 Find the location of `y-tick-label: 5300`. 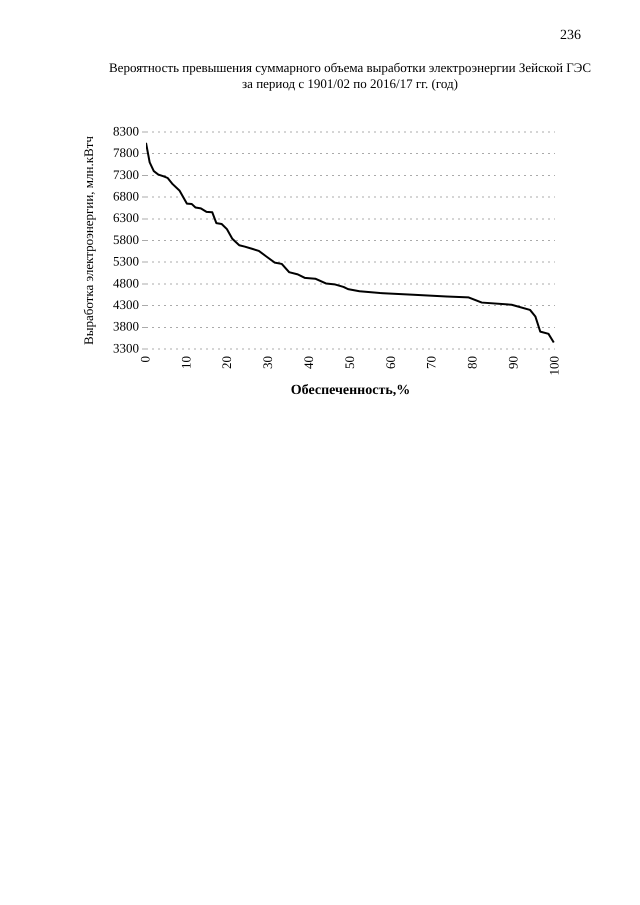

y-tick-label: 5300 is located at coordinates (126, 261).